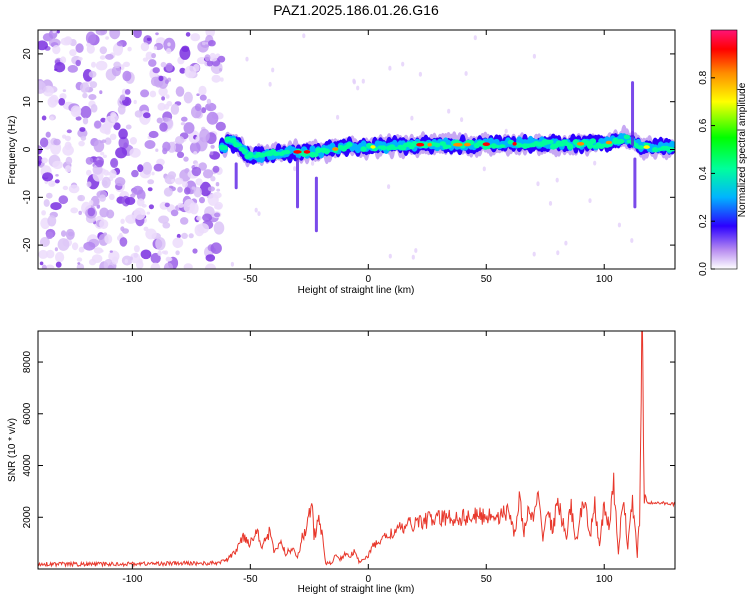 This screenshot has width=750, height=600. What do you see at coordinates (703, 77) in the screenshot?
I see `colorbar-tick-label: 0.8` at bounding box center [703, 77].